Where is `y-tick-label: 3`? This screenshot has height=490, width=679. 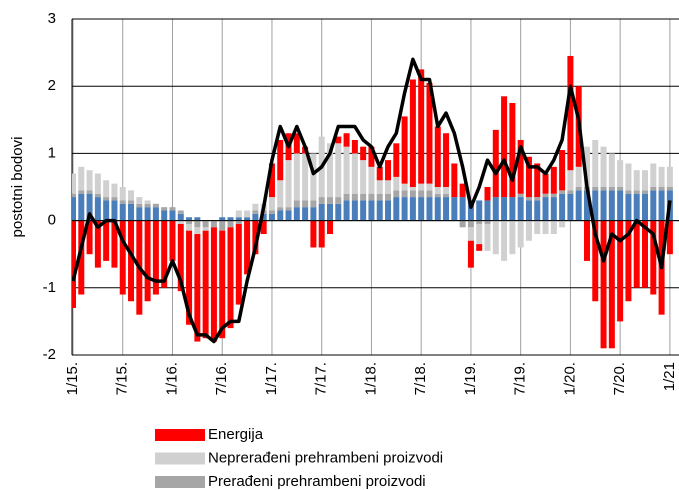 y-tick-label: 3 is located at coordinates (52, 18).